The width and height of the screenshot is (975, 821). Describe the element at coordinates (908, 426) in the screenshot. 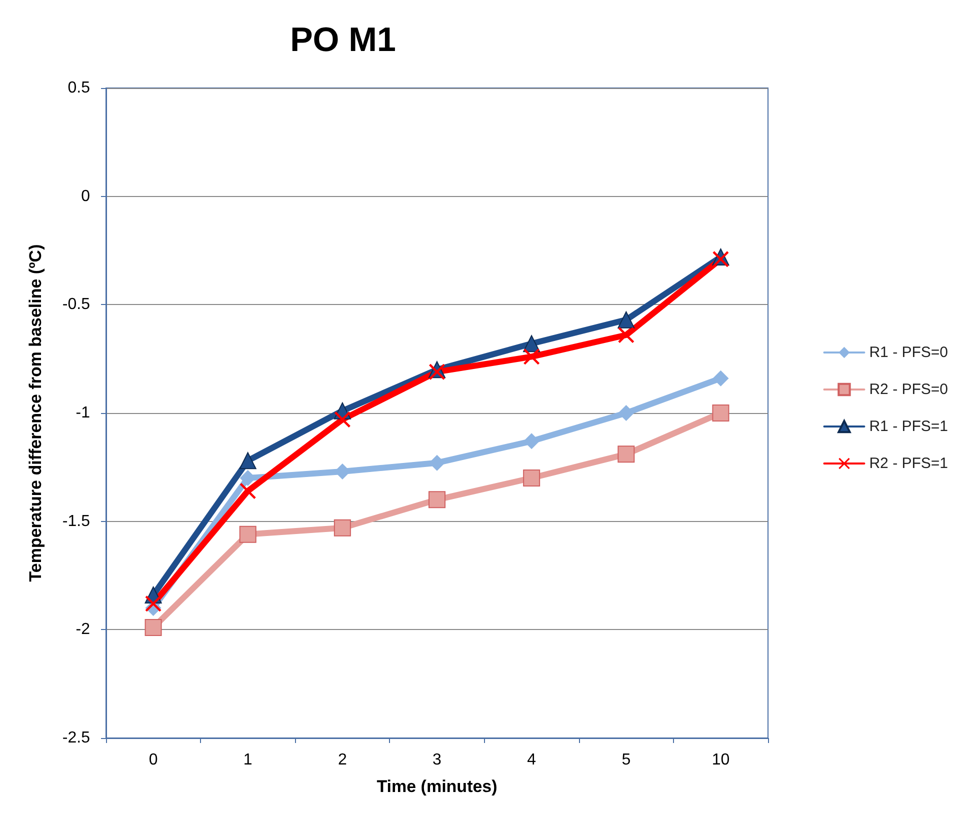

I see `legend-label: R1 - PFS=1` at that location.